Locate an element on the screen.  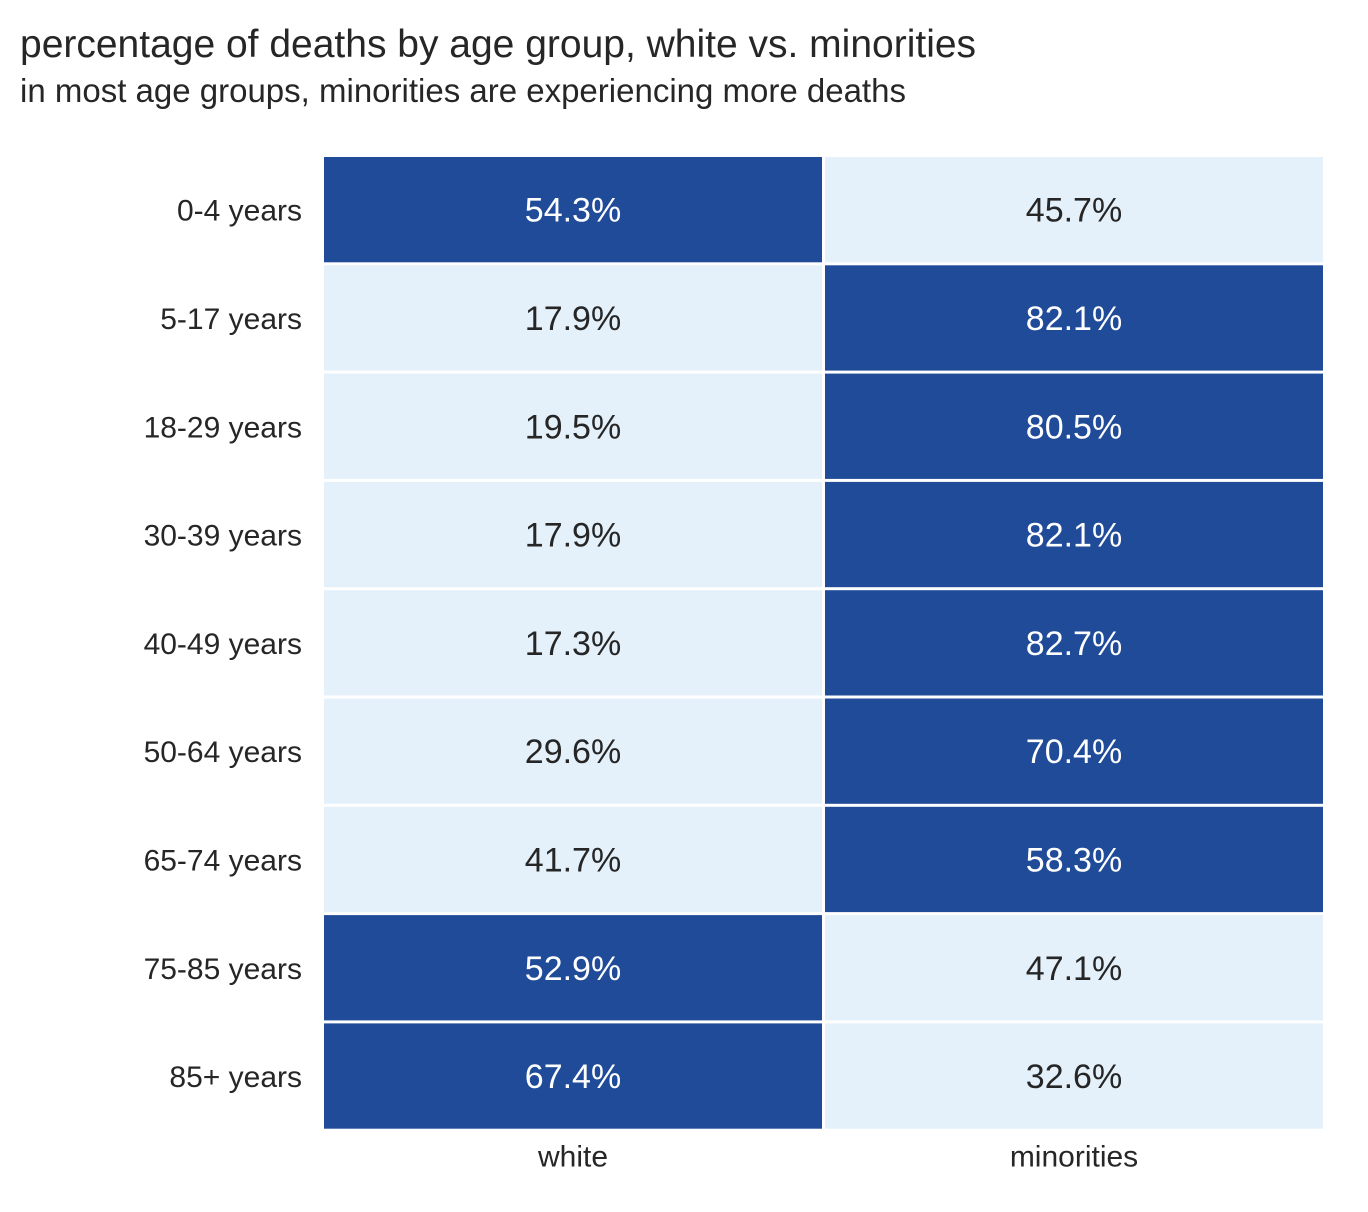
heatmap-cell-85-years-minorities is located at coordinates (1074, 1076).